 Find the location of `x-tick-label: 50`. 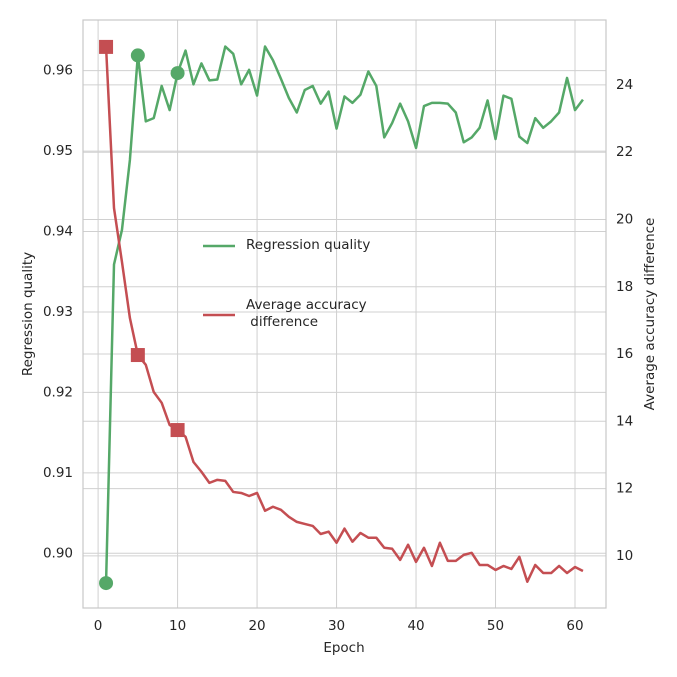

x-tick-label: 50 is located at coordinates (495, 626).